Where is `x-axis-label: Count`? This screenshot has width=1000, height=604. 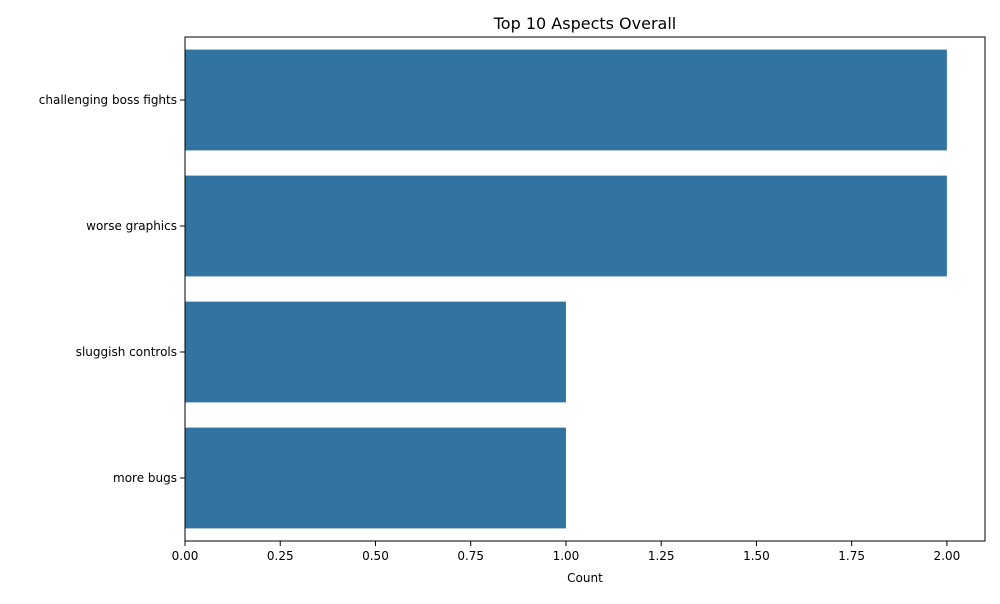 x-axis-label: Count is located at coordinates (585, 578).